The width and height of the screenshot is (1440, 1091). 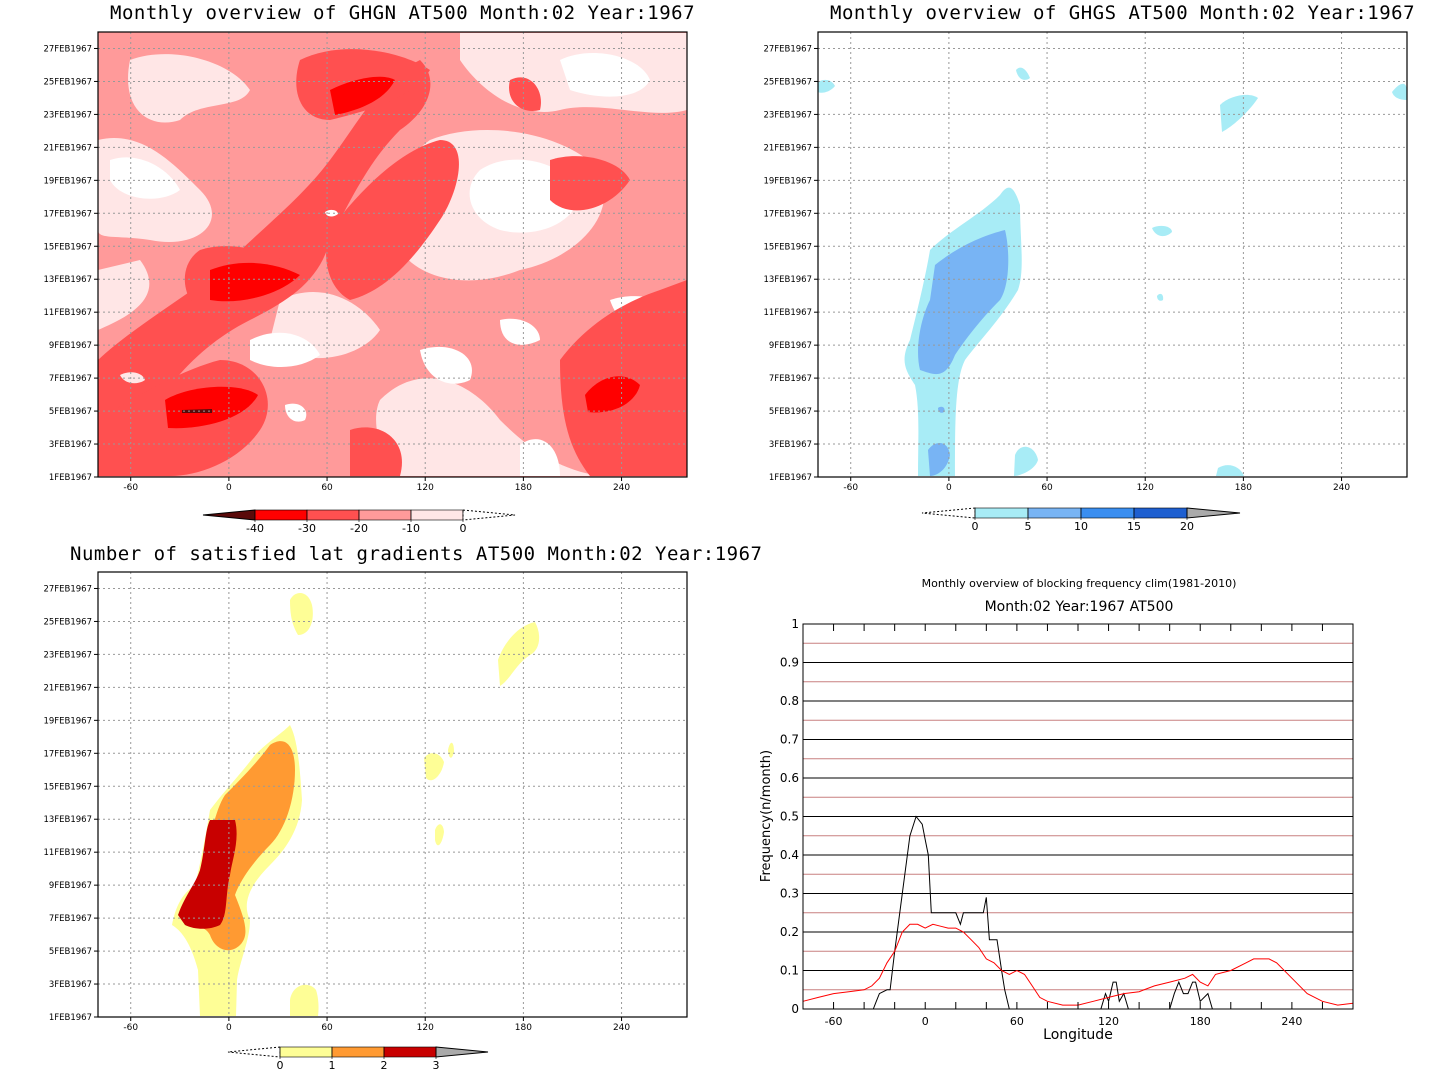 What do you see at coordinates (850, 488) in the screenshot?
I see `ghgs-xtick-label: -60` at bounding box center [850, 488].